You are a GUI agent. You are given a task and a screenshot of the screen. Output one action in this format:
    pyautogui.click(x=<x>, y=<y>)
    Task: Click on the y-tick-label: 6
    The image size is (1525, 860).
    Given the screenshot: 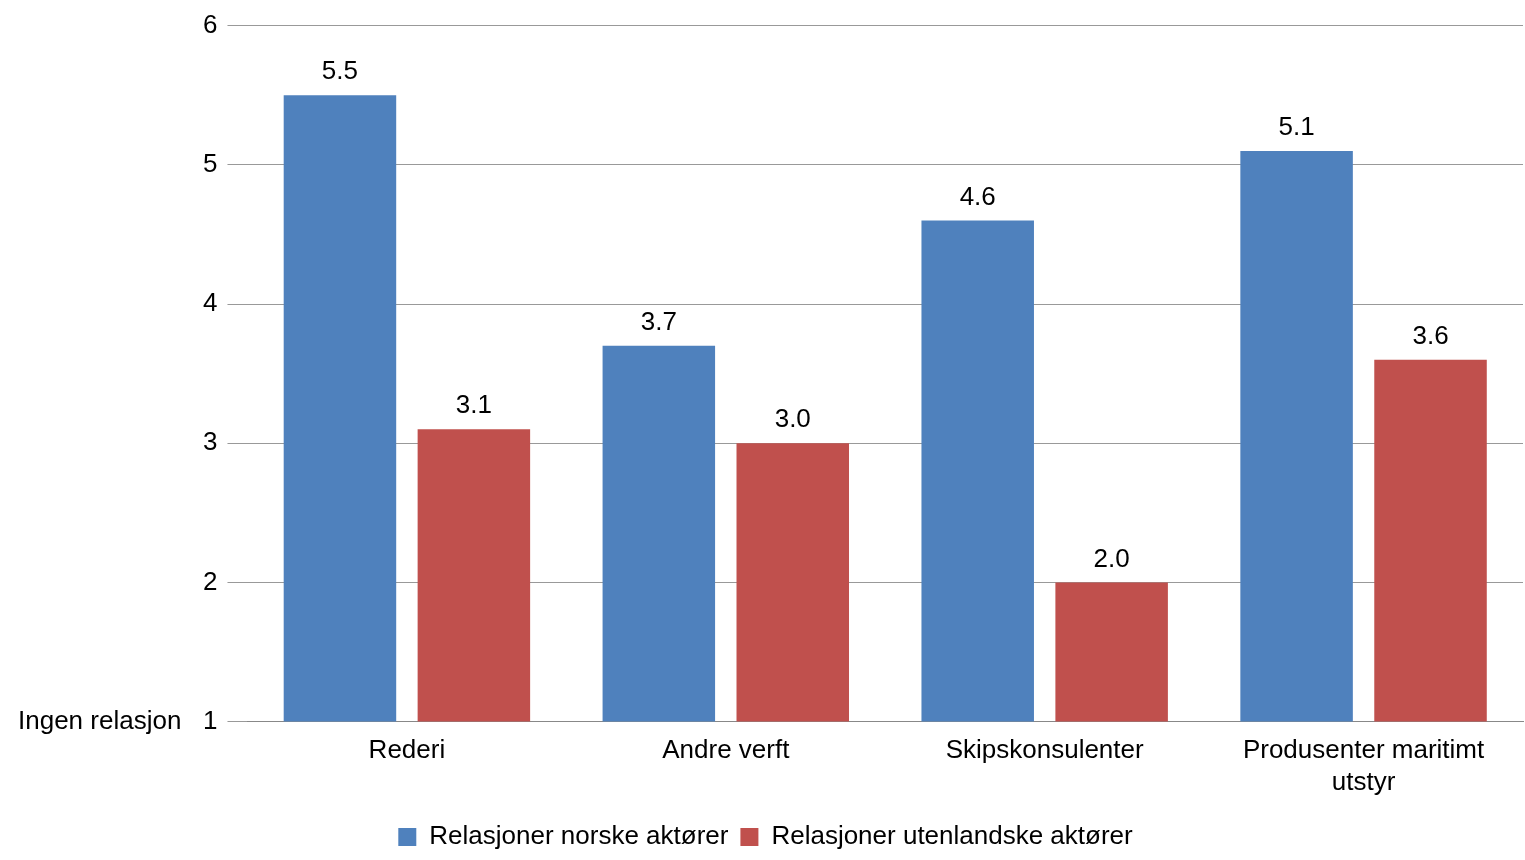 What is the action you would take?
    pyautogui.click(x=210, y=23)
    